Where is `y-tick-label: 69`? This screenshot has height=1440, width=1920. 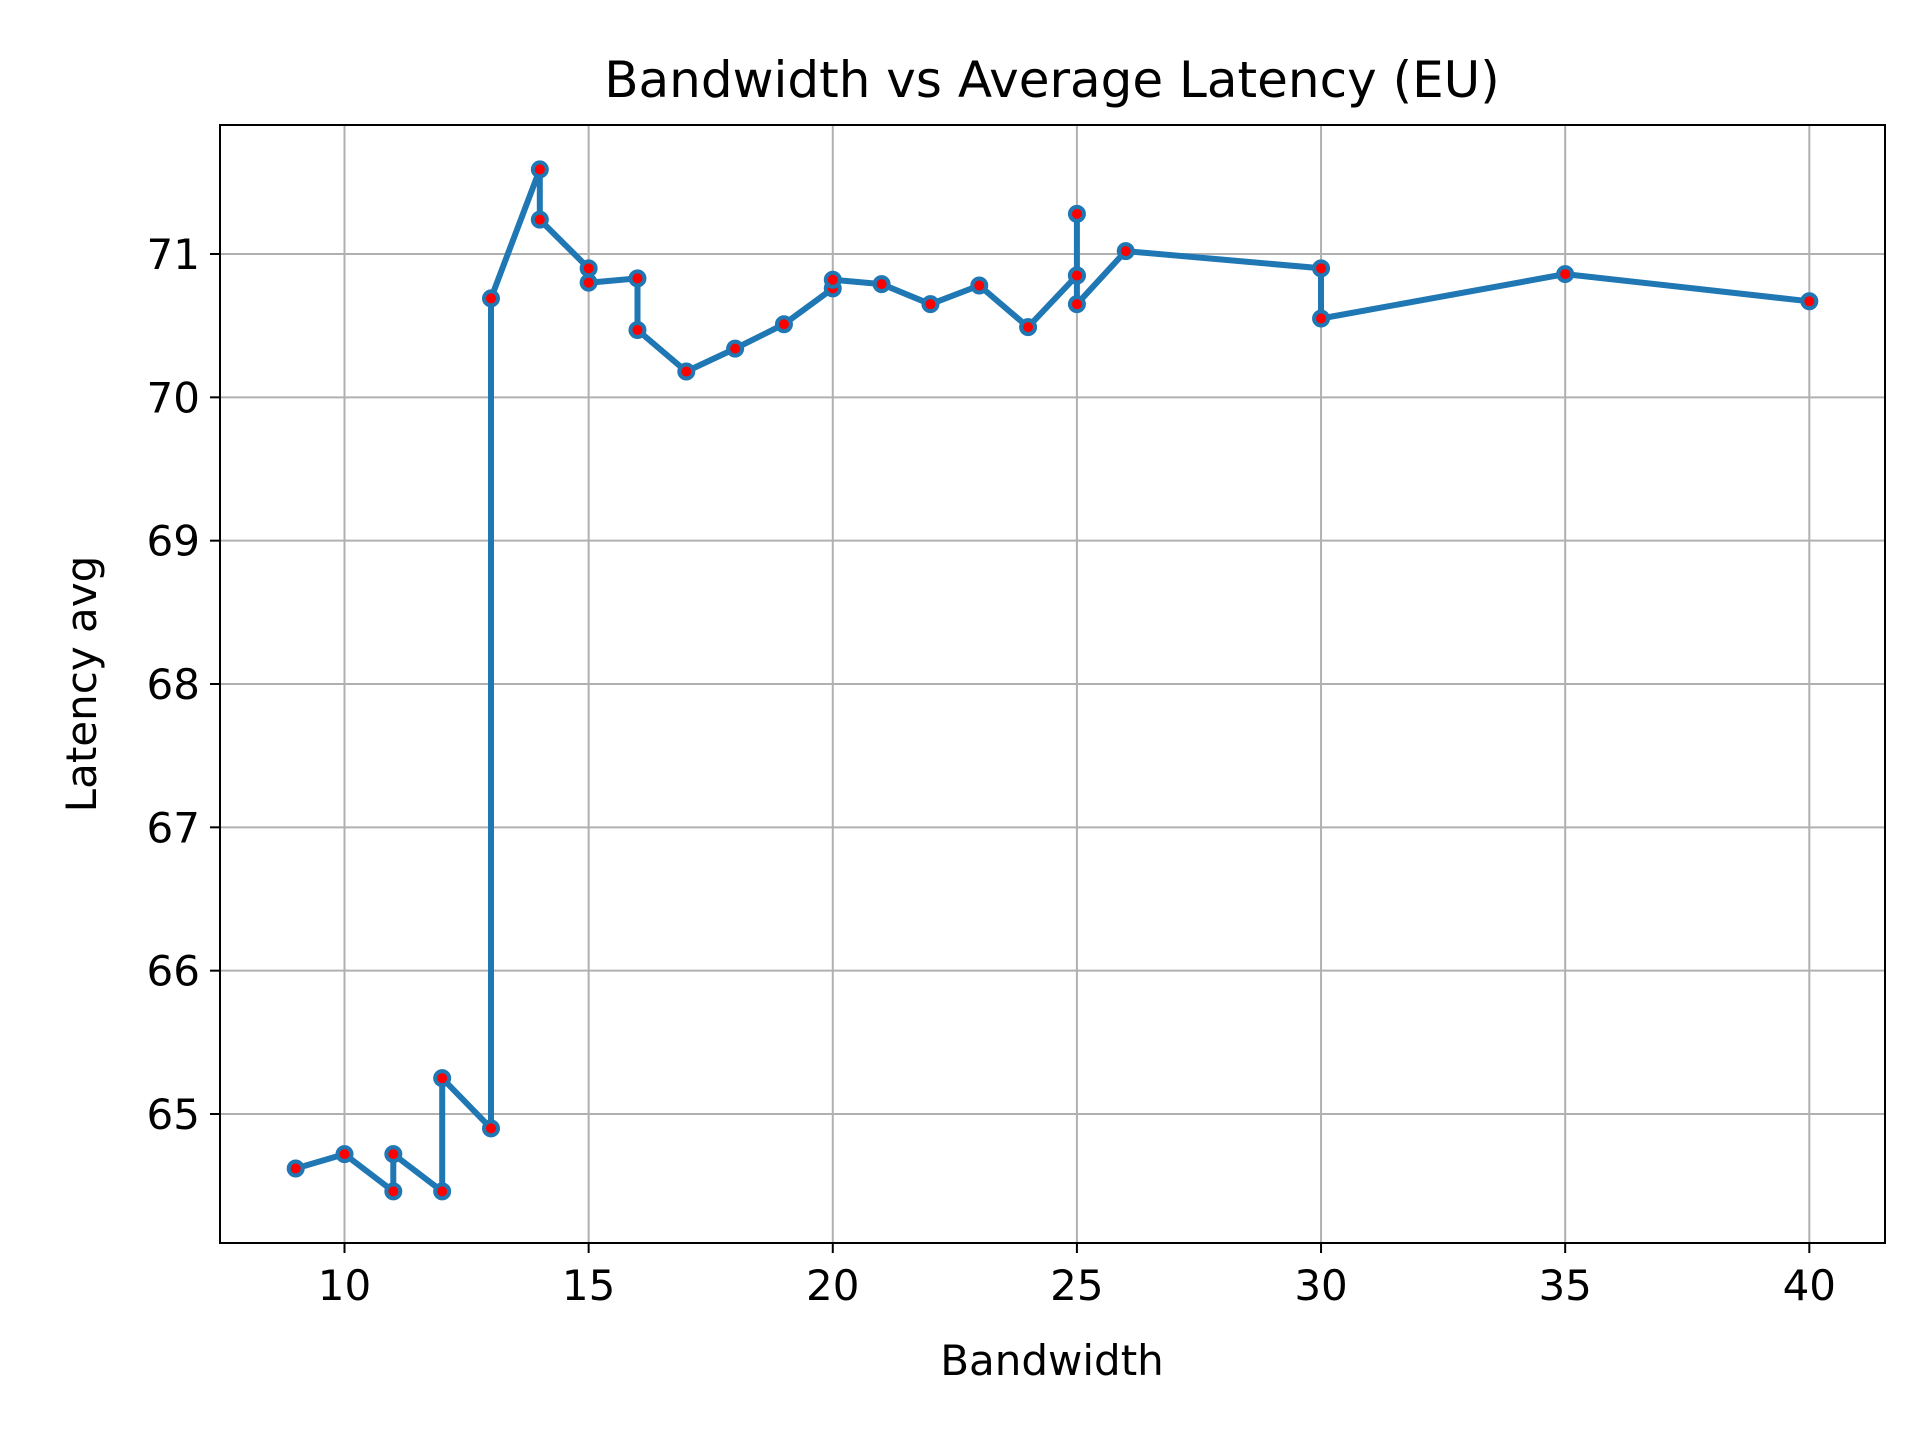 y-tick-label: 69 is located at coordinates (173, 541).